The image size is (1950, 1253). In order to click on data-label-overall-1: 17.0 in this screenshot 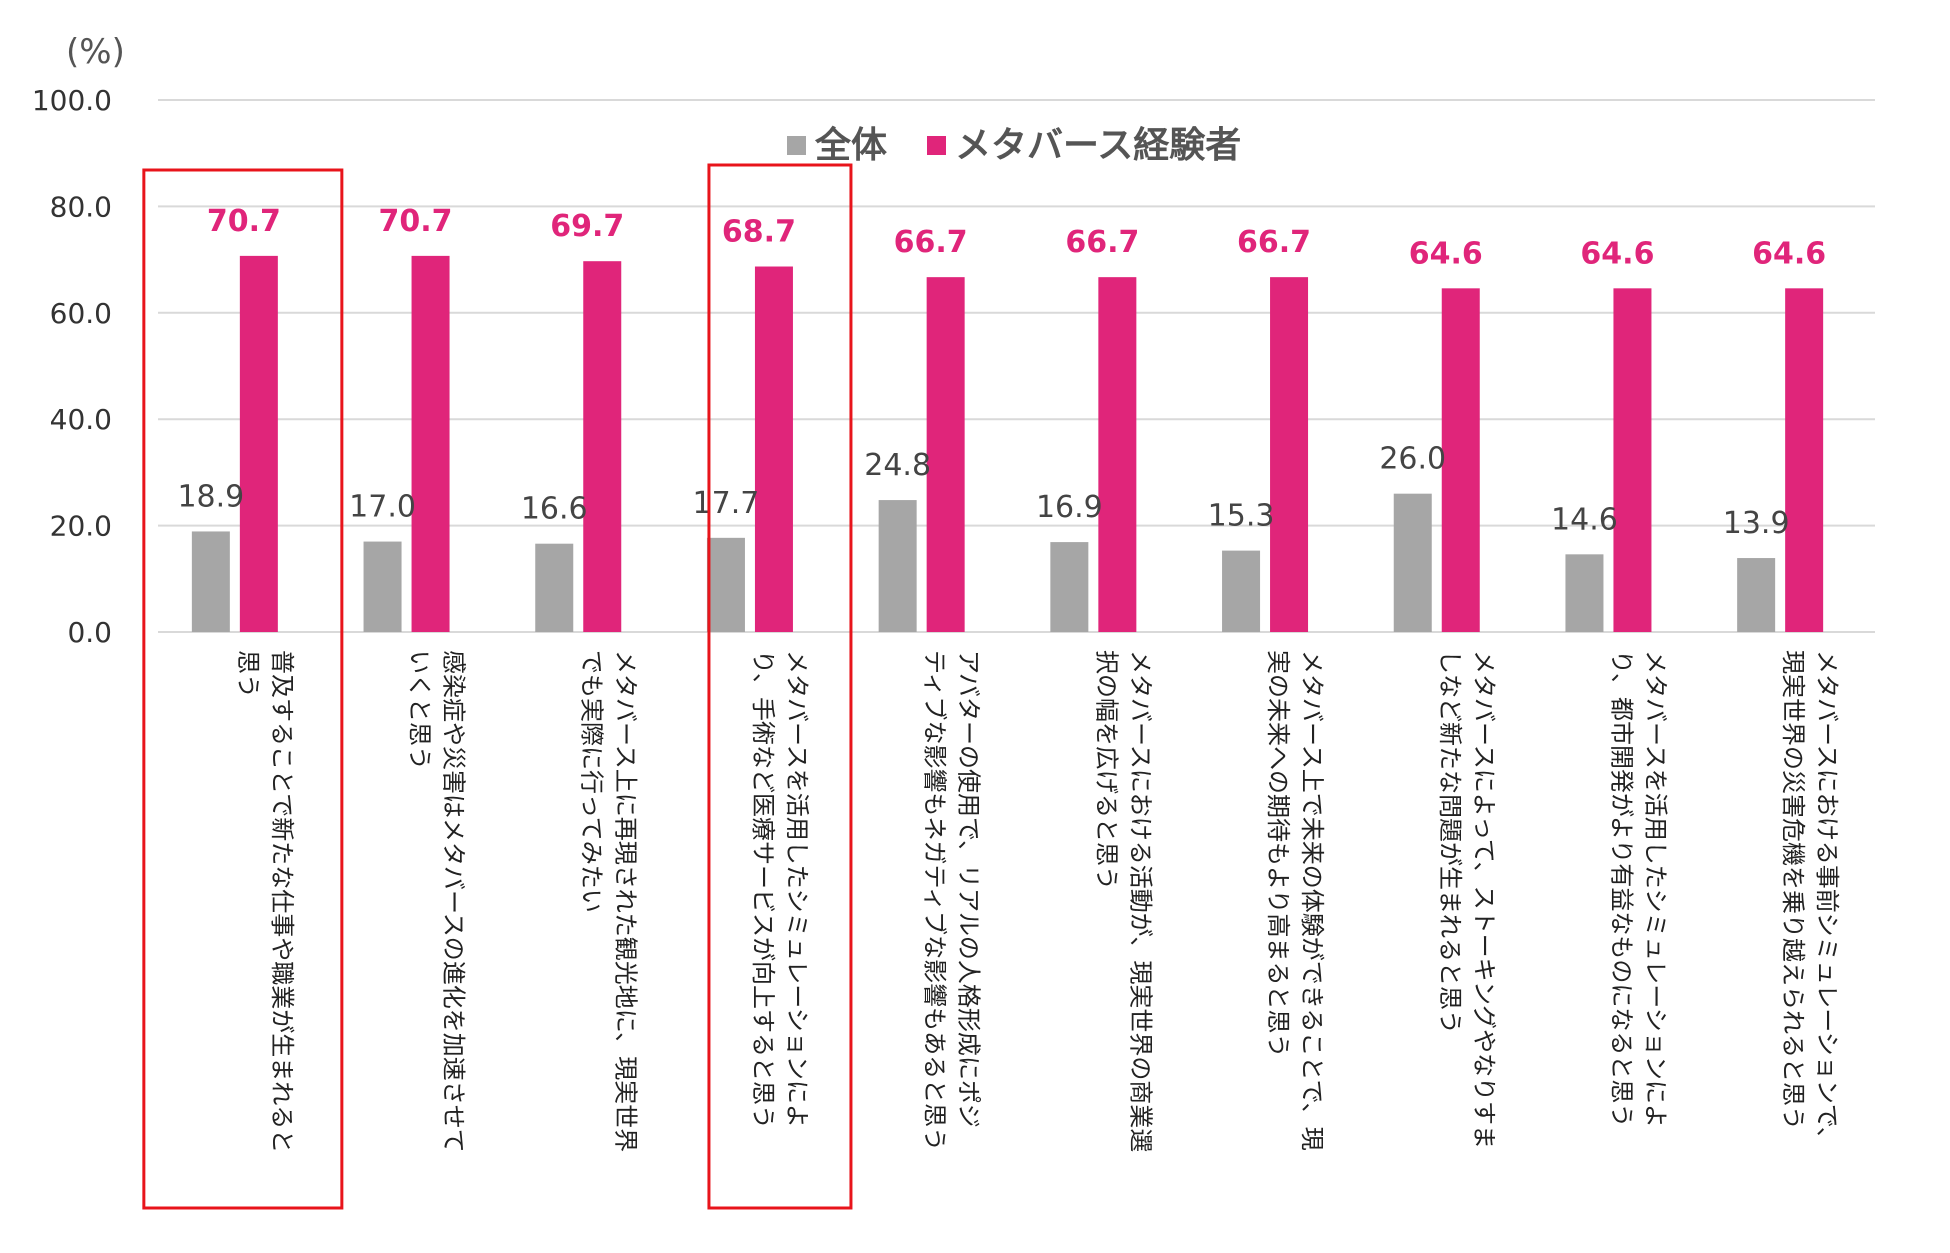, I will do `click(382, 507)`.